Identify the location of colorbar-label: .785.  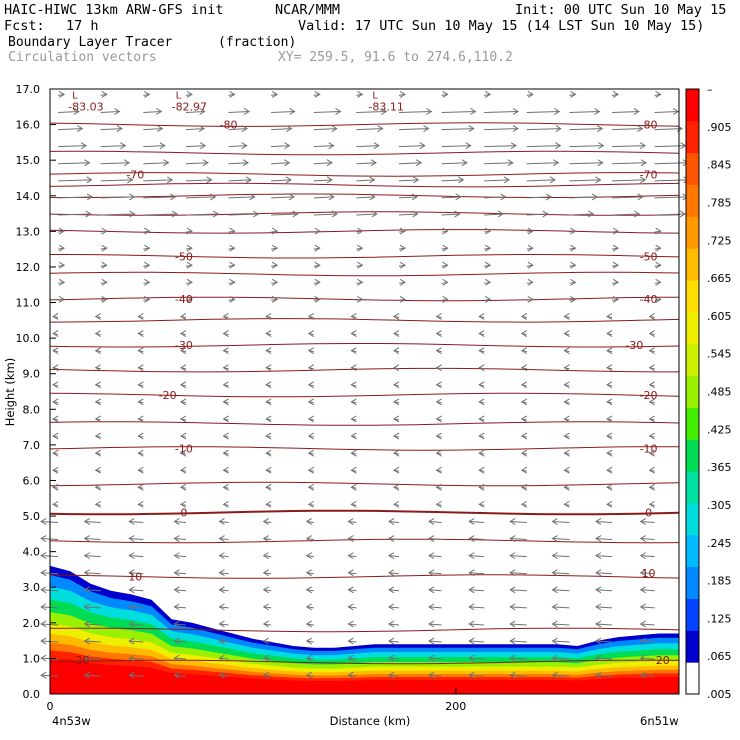
(719, 202).